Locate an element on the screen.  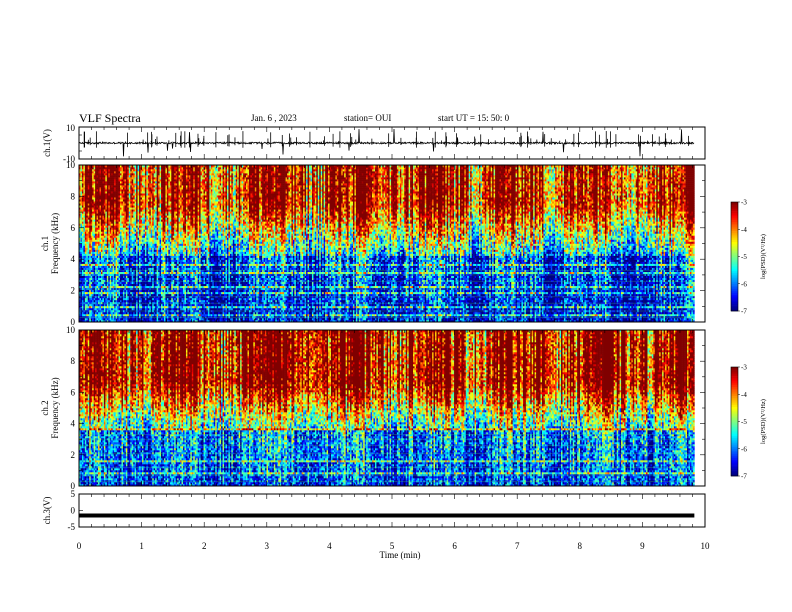
ch1-waveform-trace is located at coordinates (387, 142).